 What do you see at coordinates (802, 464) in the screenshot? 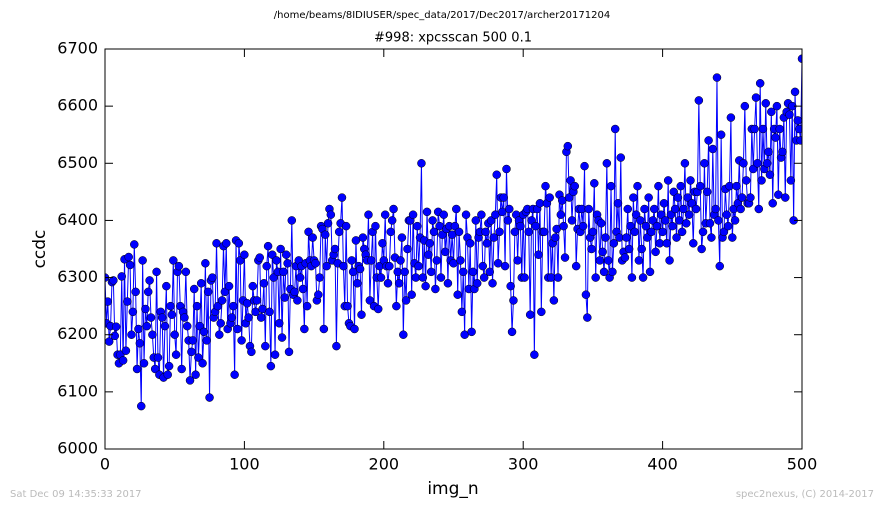
I see `x-tick-label: 500` at bounding box center [802, 464].